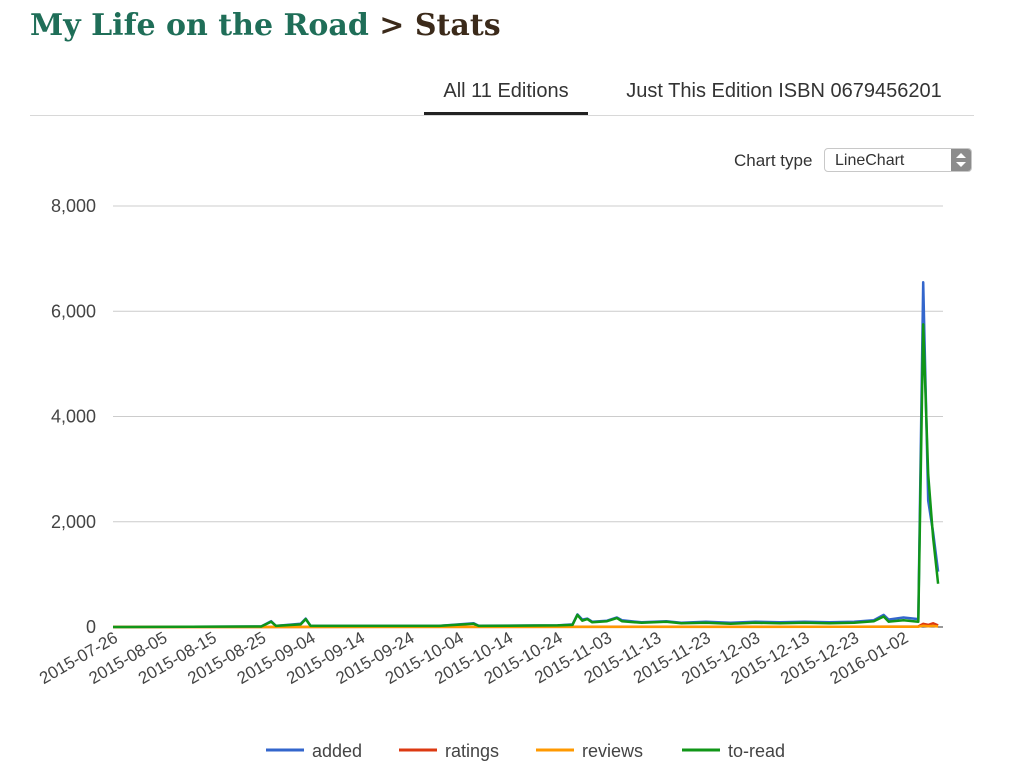  I want to click on legend-item-ratings: ratings, so click(449, 751).